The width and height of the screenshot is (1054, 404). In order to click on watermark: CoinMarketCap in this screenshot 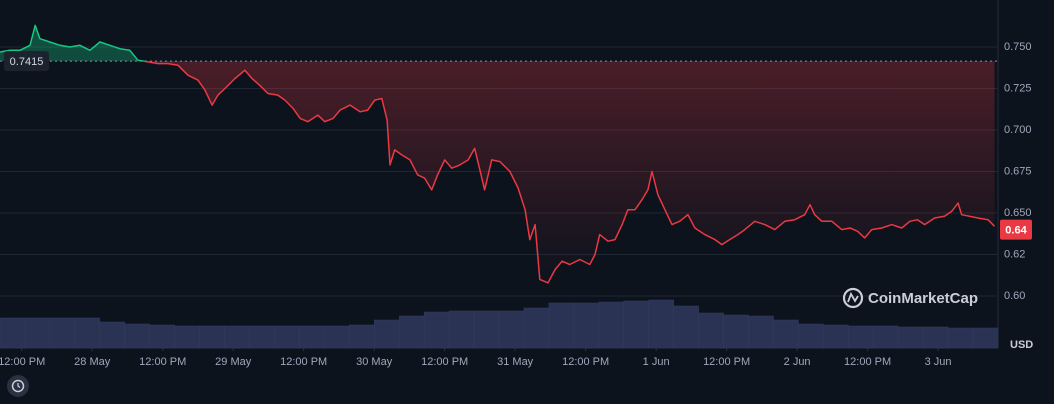, I will do `click(910, 298)`.